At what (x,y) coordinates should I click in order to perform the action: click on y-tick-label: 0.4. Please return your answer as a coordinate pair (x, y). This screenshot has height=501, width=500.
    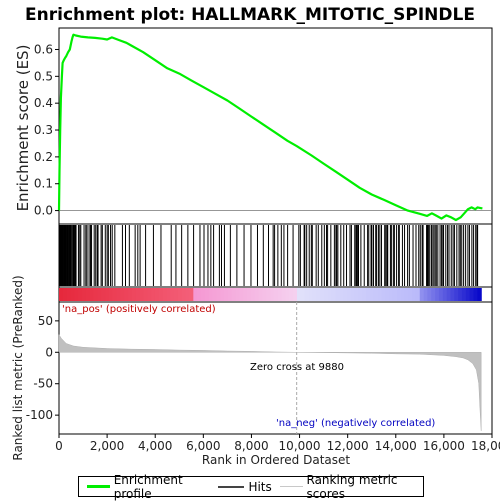
    Looking at the image, I should click on (43, 103).